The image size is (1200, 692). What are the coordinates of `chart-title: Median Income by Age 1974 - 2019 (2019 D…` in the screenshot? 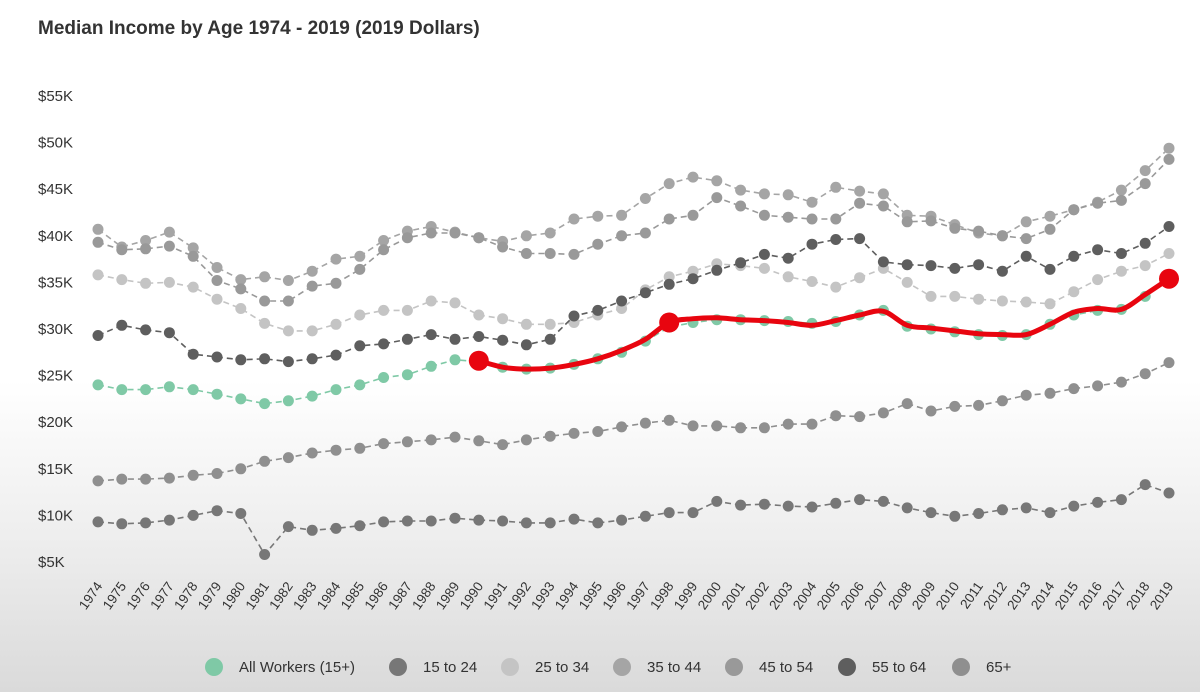 It's located at (259, 28).